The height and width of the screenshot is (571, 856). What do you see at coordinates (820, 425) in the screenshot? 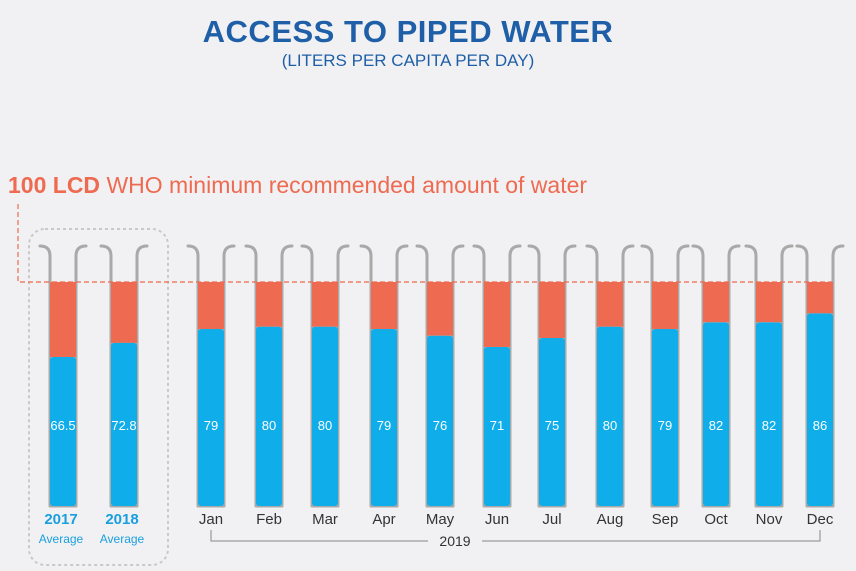
I see `value-label-dec: 86` at bounding box center [820, 425].